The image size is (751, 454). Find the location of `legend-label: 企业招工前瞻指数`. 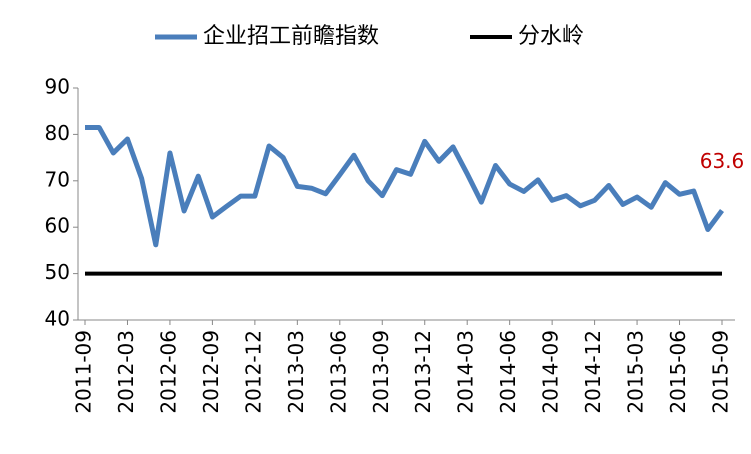

legend-label: 企业招工前瞻指数 is located at coordinates (291, 36).